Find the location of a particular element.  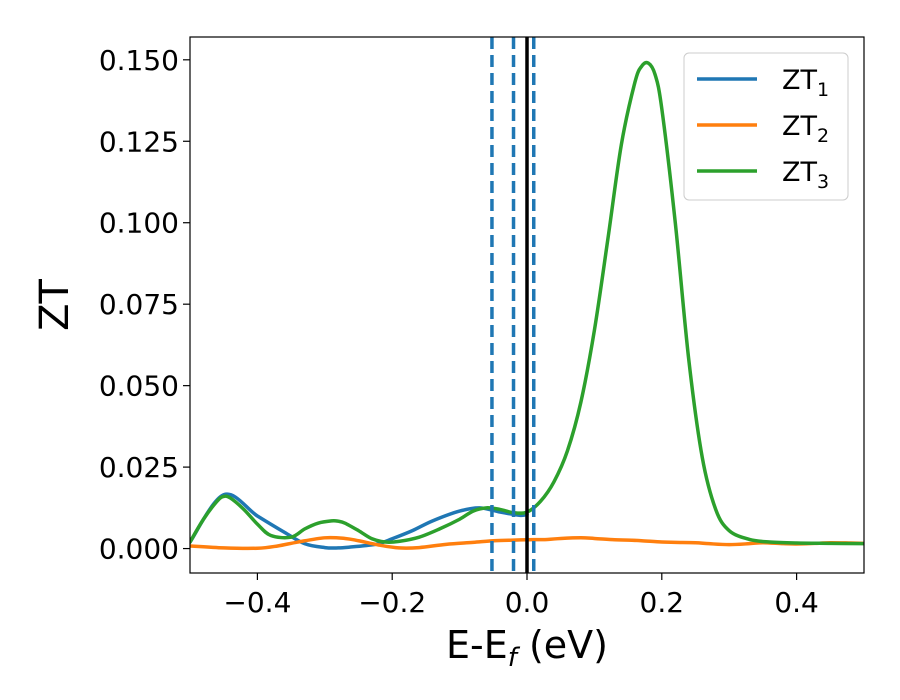

x-tick-label: 0.2 is located at coordinates (662, 602).